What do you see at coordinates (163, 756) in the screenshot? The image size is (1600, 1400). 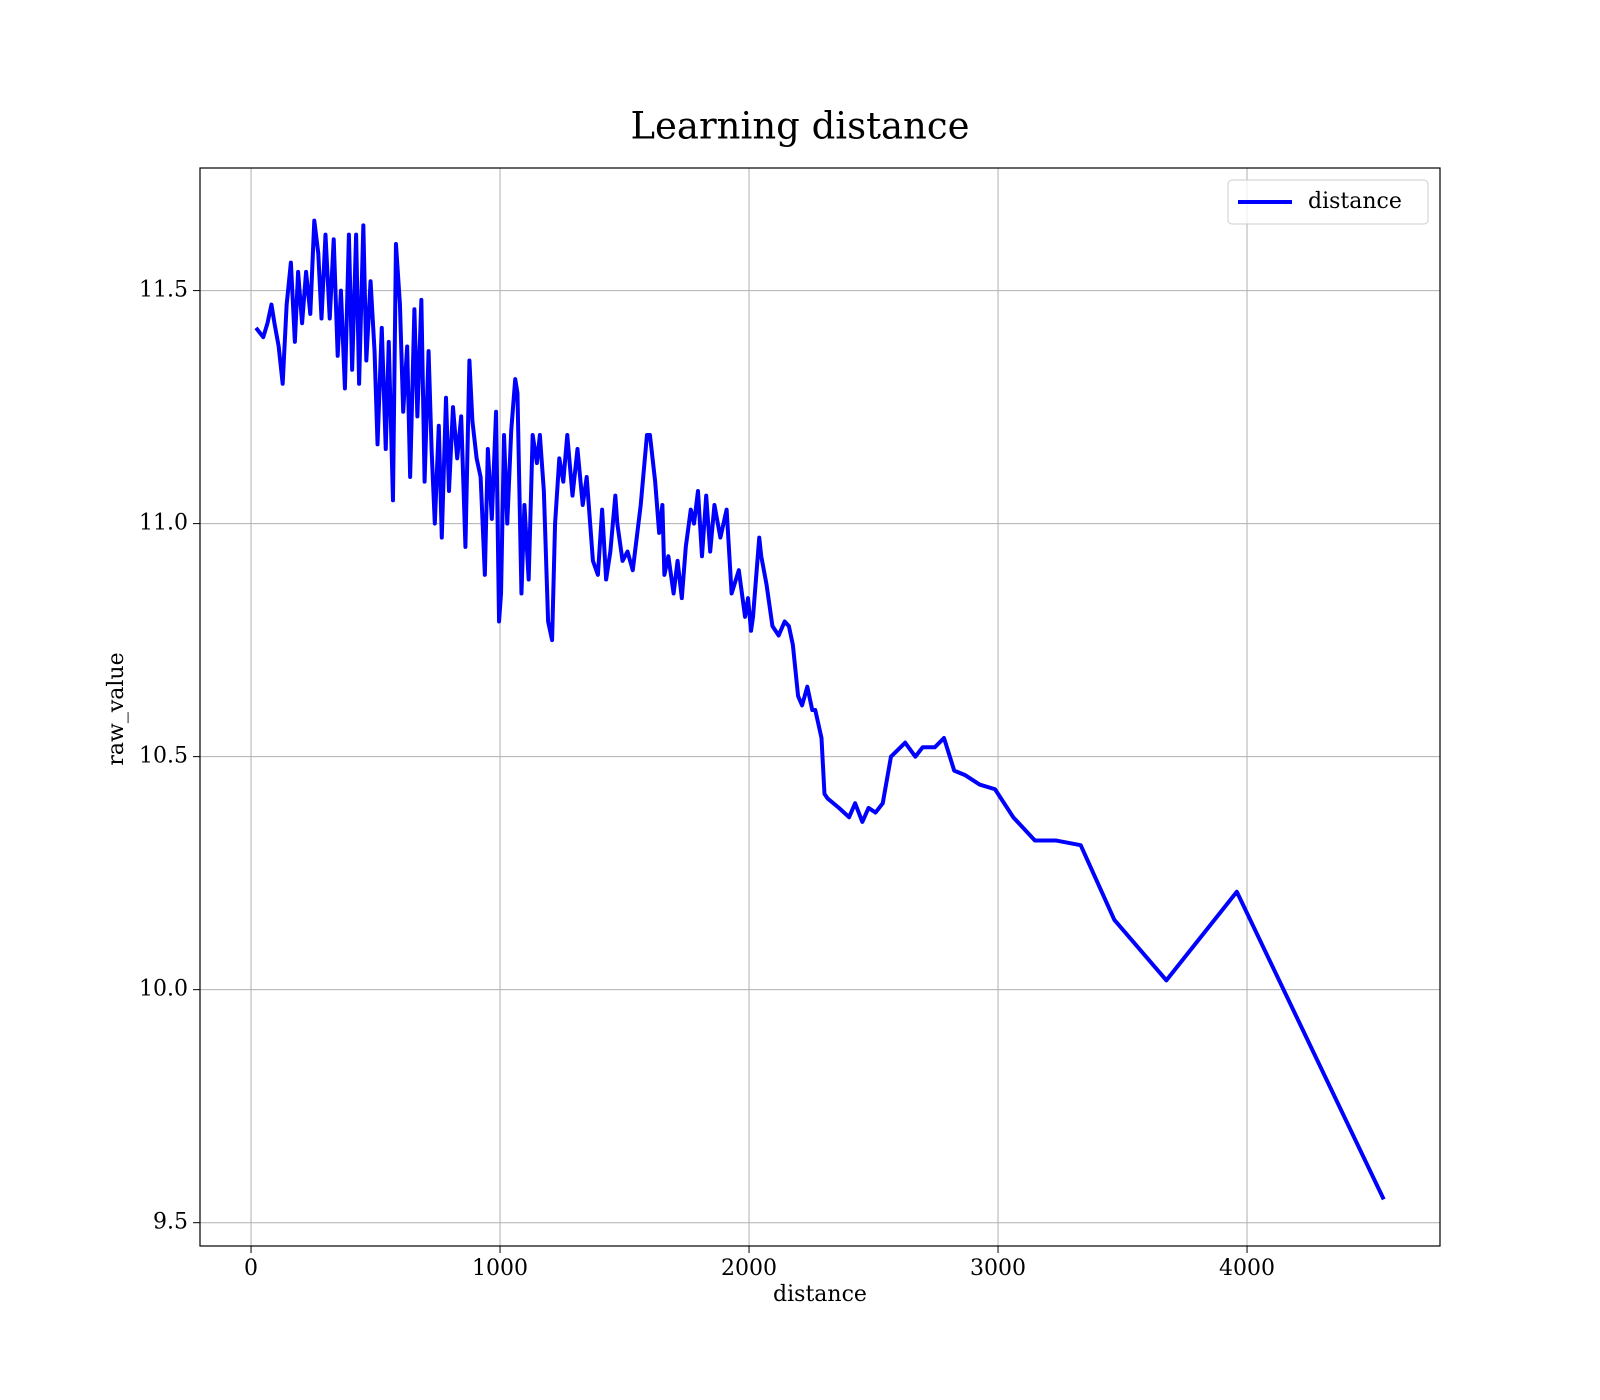 I see `y-tick-label: 10.5` at bounding box center [163, 756].